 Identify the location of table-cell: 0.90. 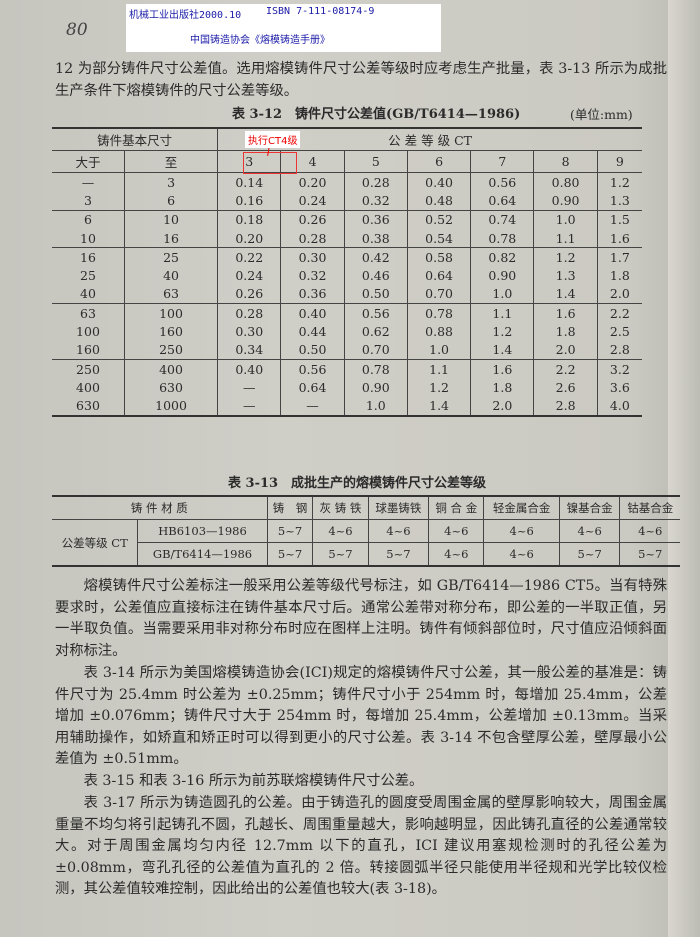
(502, 275).